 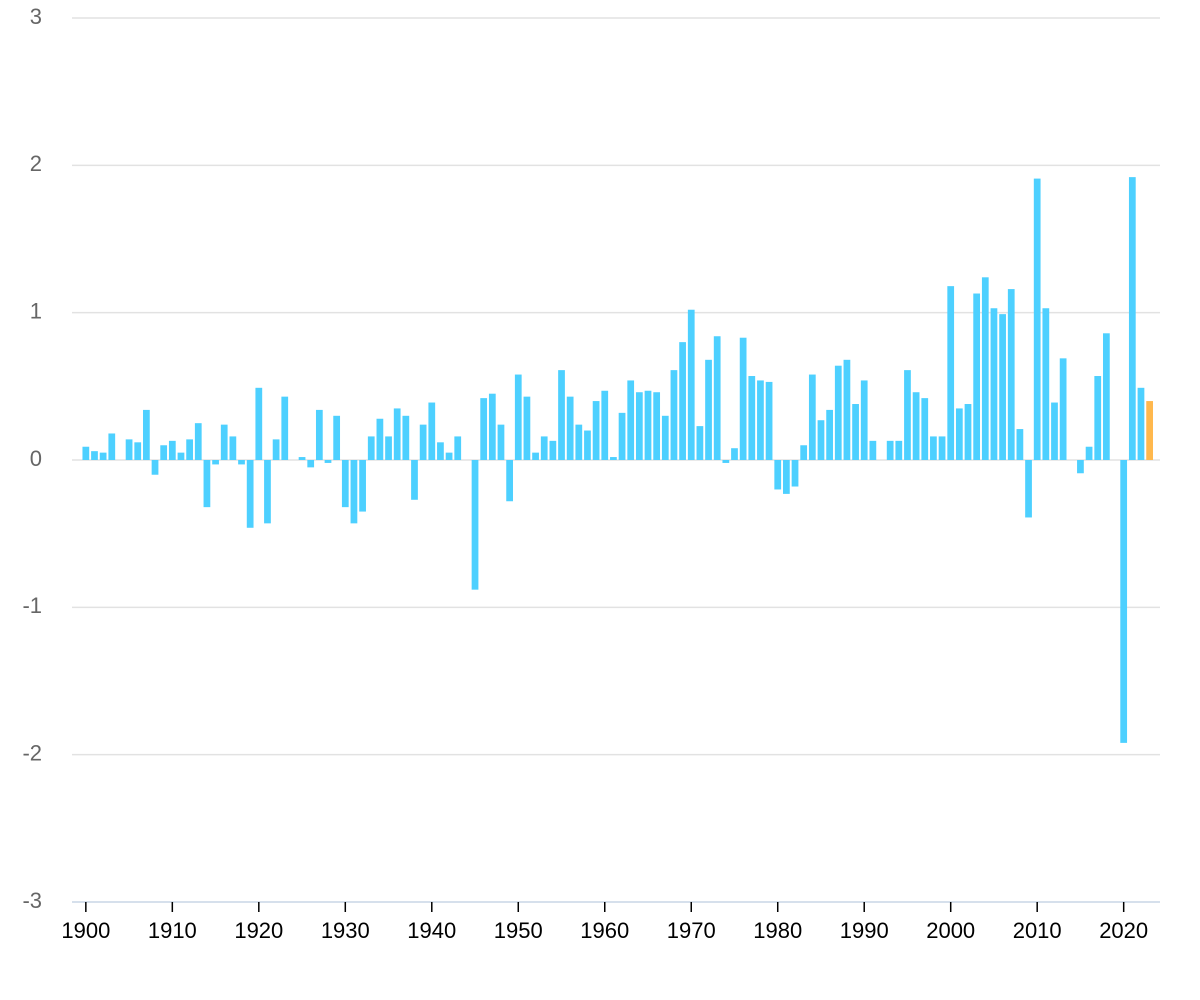 What do you see at coordinates (32, 752) in the screenshot?
I see `y-tick-label: -2` at bounding box center [32, 752].